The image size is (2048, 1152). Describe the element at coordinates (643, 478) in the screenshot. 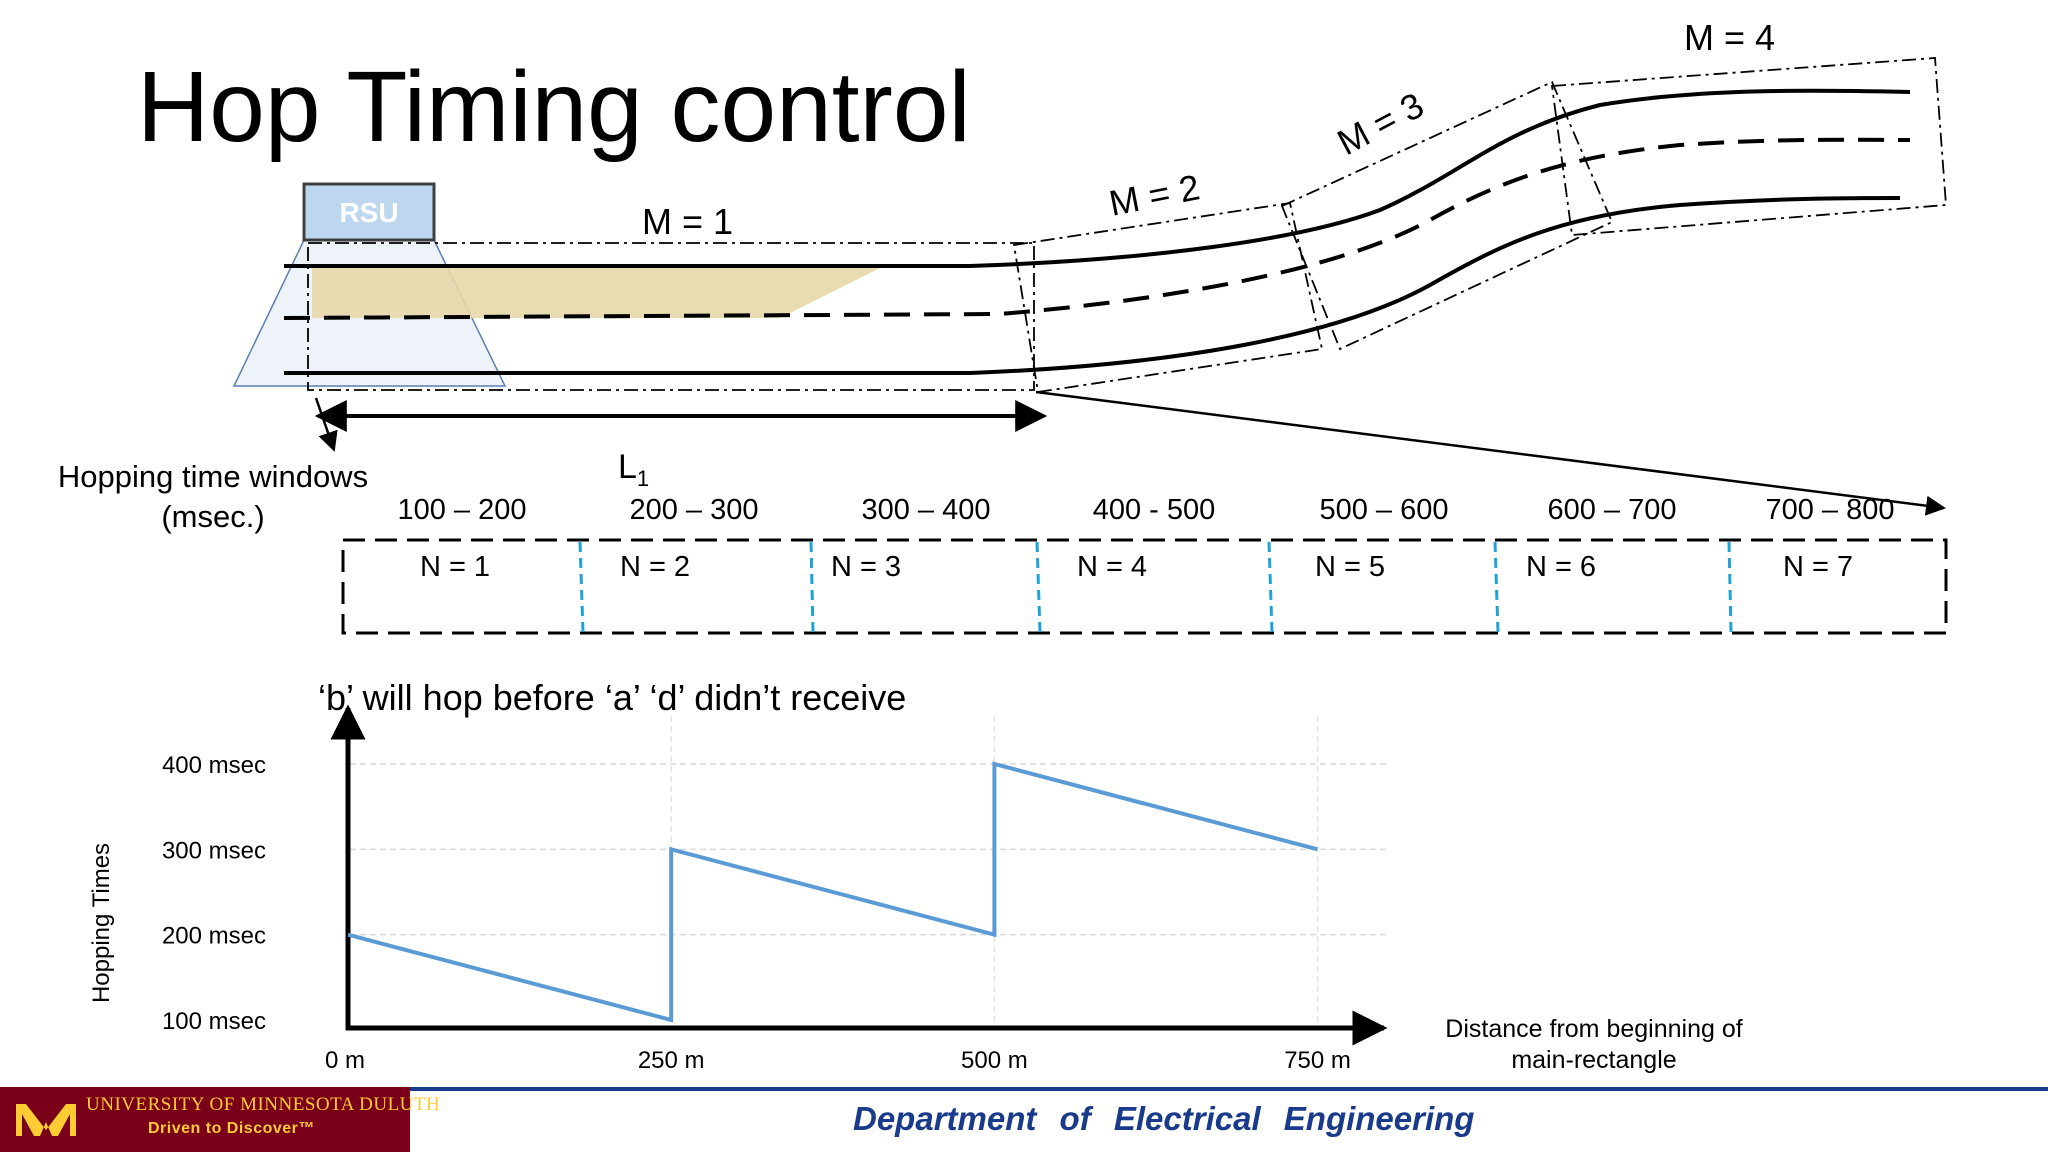

I see `length-subscript: 1` at that location.